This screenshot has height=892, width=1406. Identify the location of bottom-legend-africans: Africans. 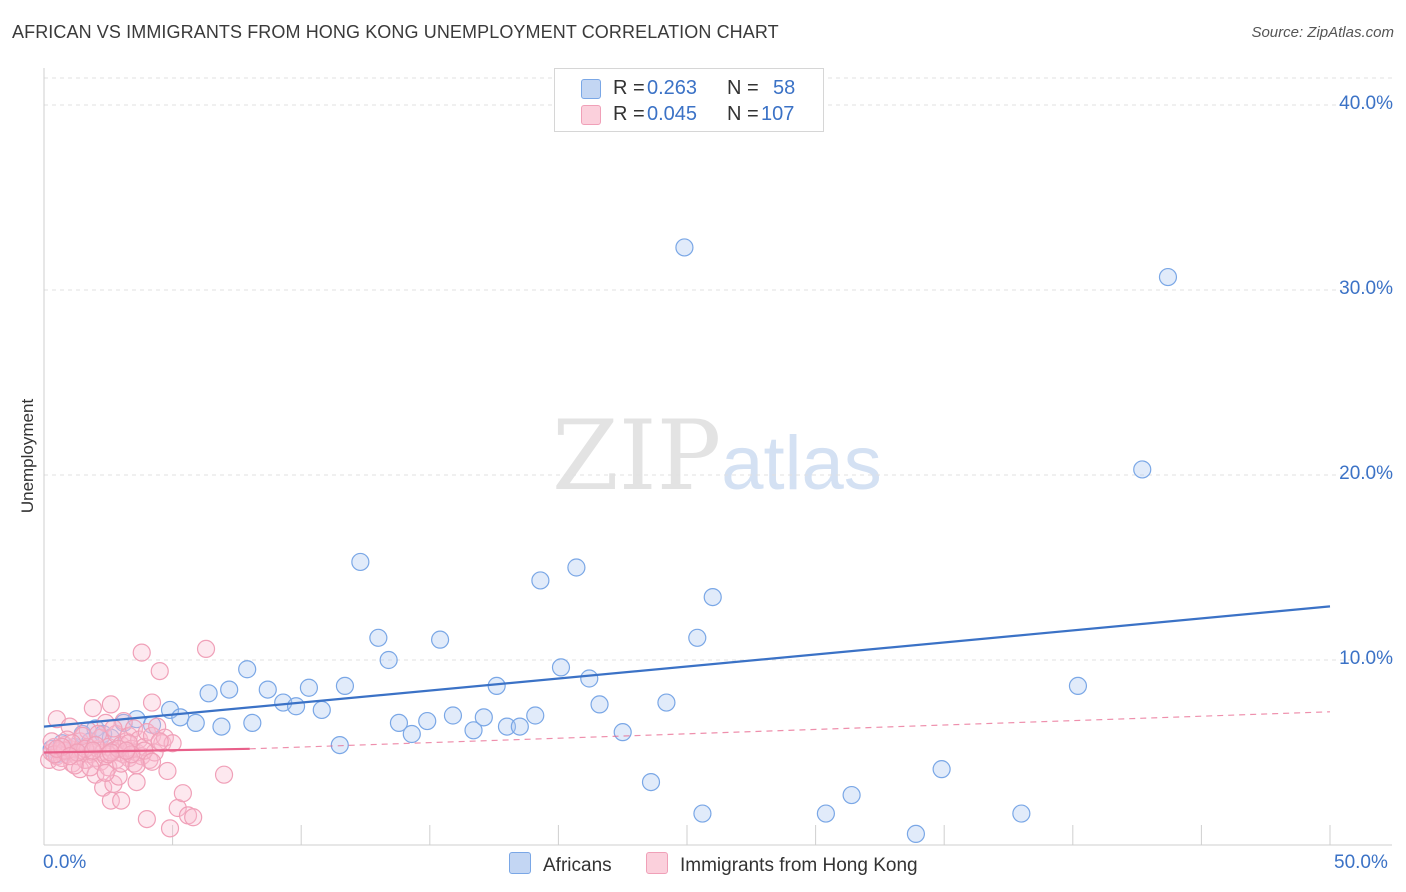
(560, 864).